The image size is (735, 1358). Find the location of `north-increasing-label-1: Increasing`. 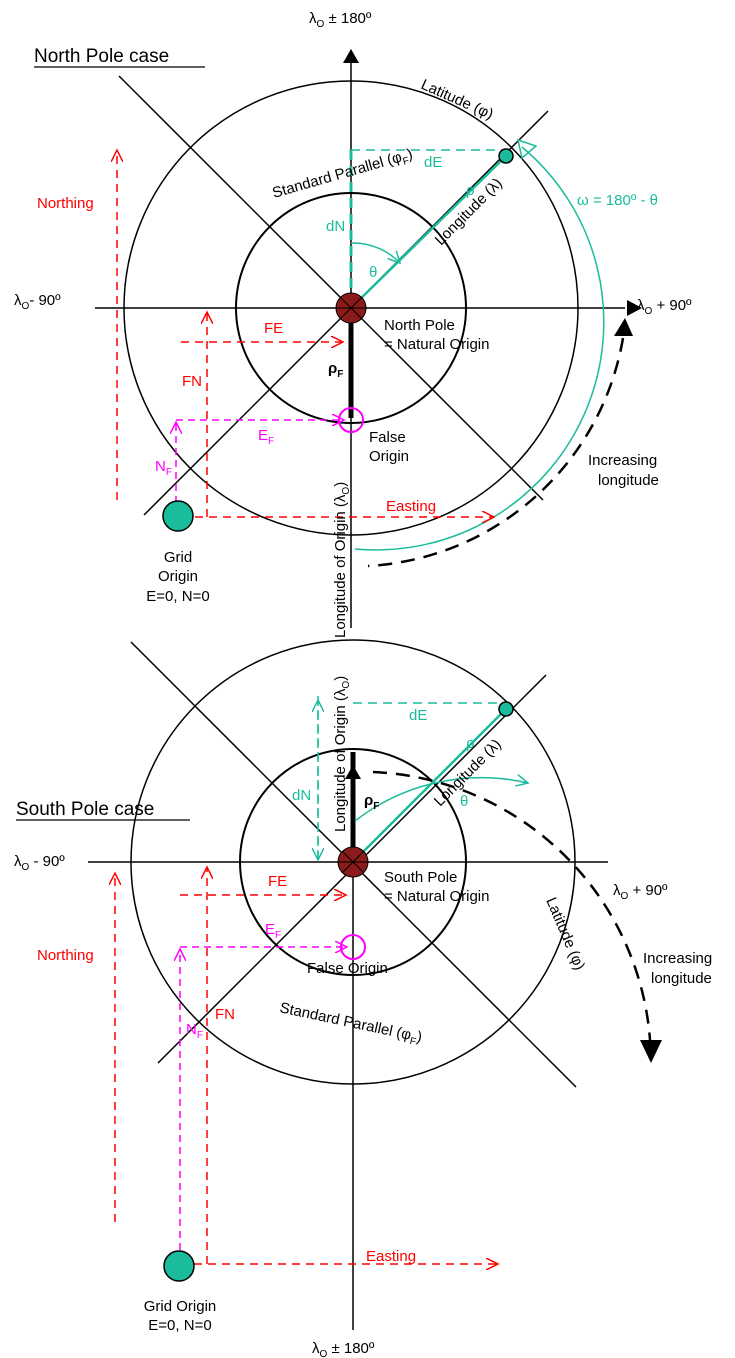

north-increasing-label-1: Increasing is located at coordinates (622, 460).